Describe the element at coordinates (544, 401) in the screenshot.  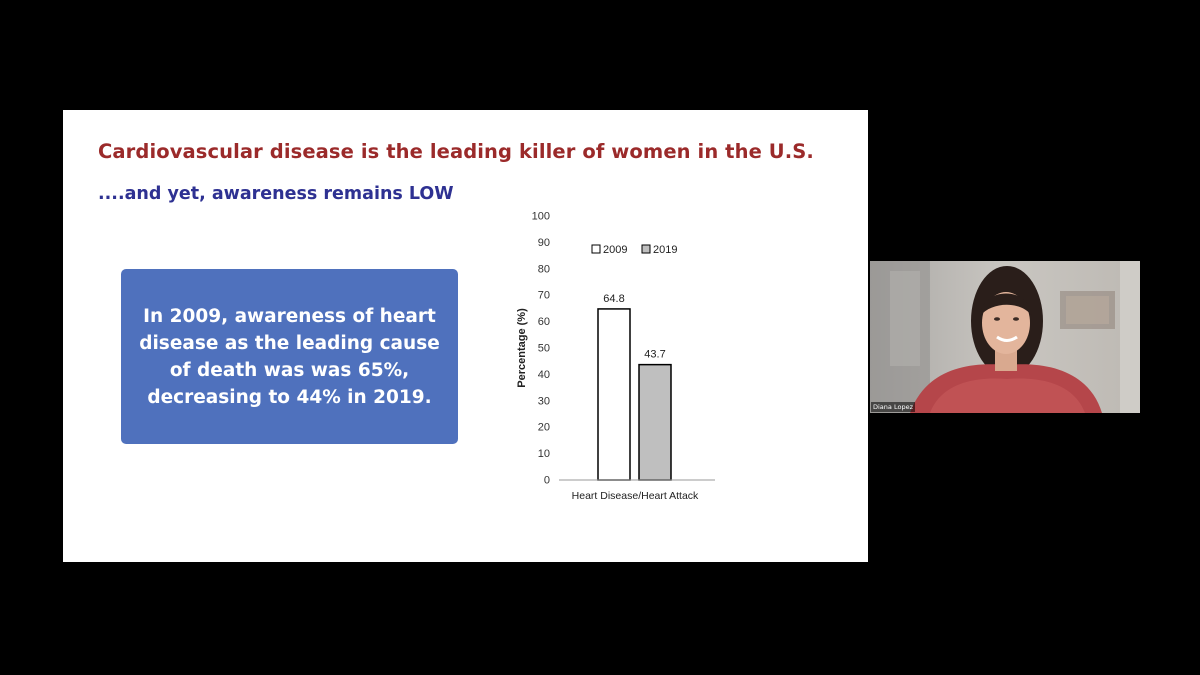
I see `y-tick-label: 30` at that location.